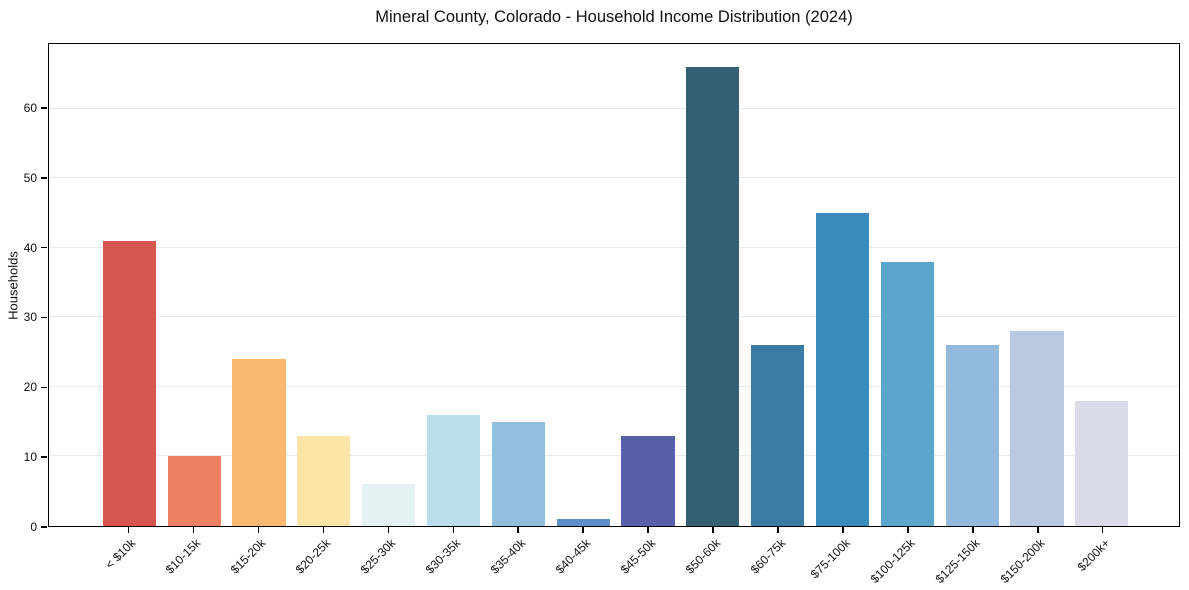 Image resolution: width=1189 pixels, height=590 pixels. I want to click on y-tick-label: 30, so click(30, 317).